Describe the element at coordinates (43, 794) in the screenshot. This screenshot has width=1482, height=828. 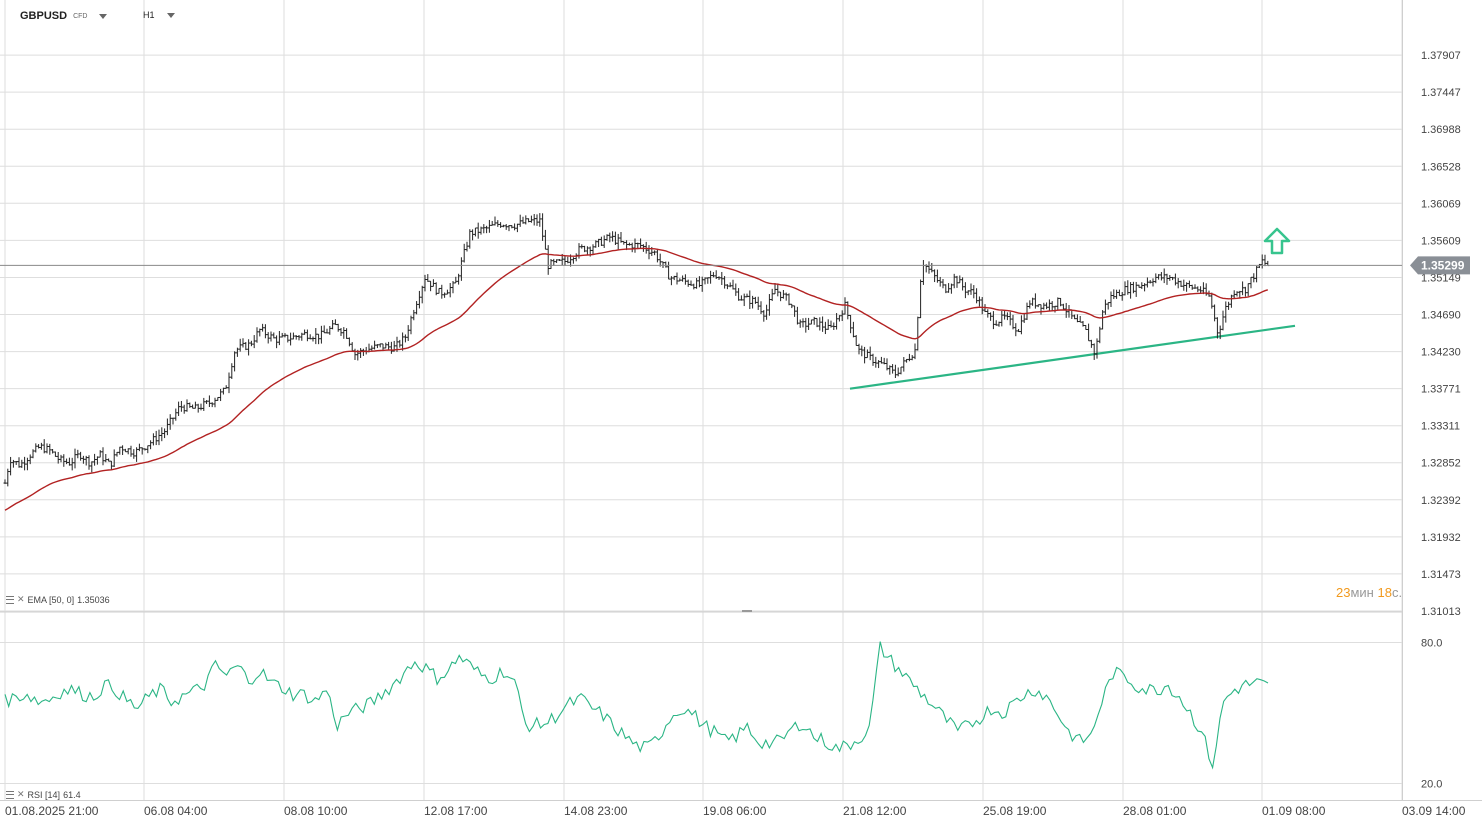
I see `rsi-indicator-legend: ✕ RSI [14] 61.4` at that location.